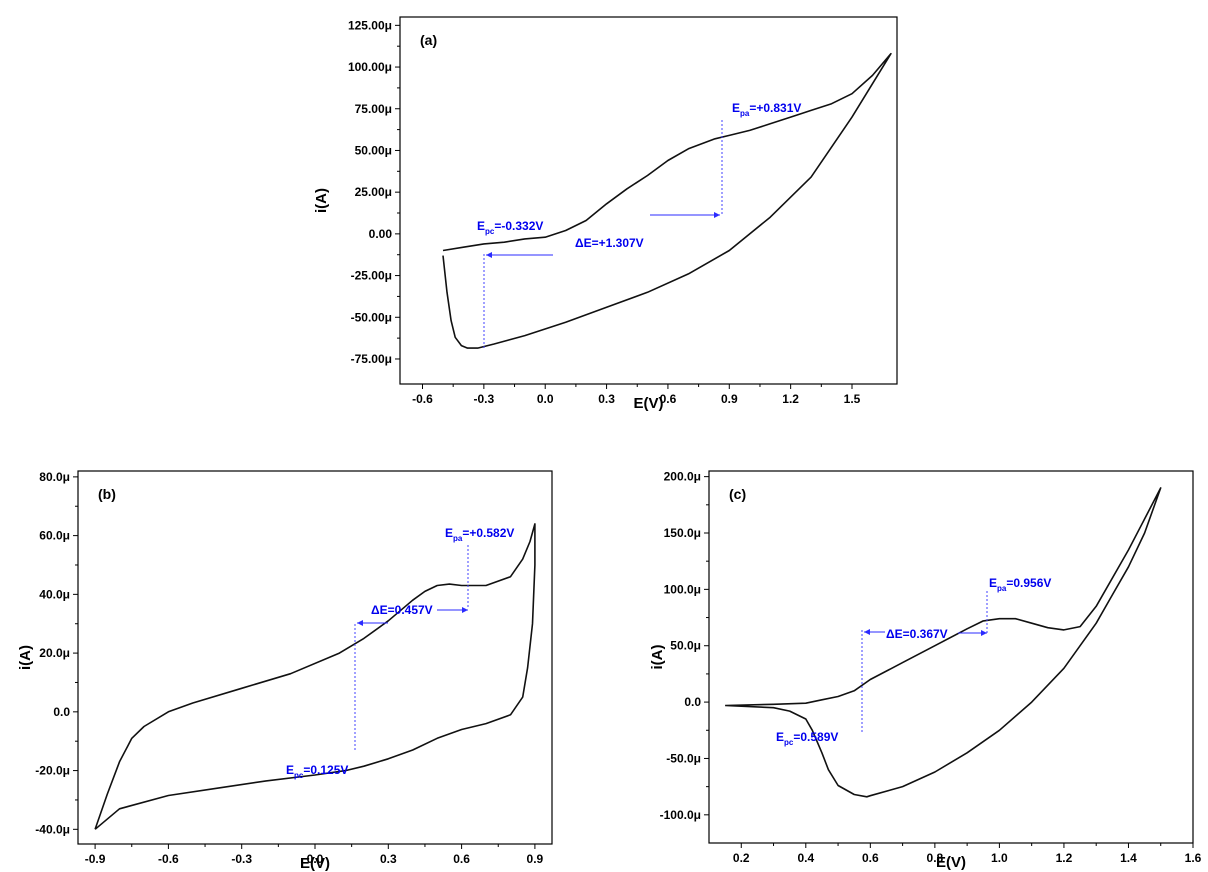 Image resolution: width=1208 pixels, height=872 pixels. I want to click on x-tick-label: 0.2, so click(741, 858).